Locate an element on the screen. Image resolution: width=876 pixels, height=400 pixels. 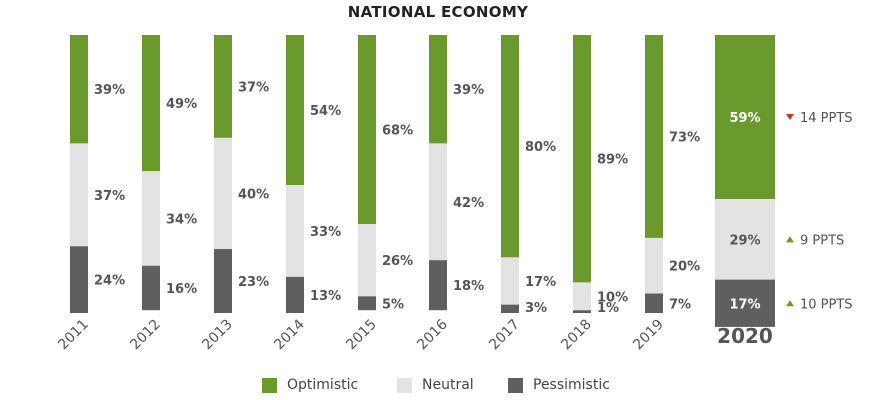
legend: Optimistic Neutral Pessimistic is located at coordinates (438, 387).